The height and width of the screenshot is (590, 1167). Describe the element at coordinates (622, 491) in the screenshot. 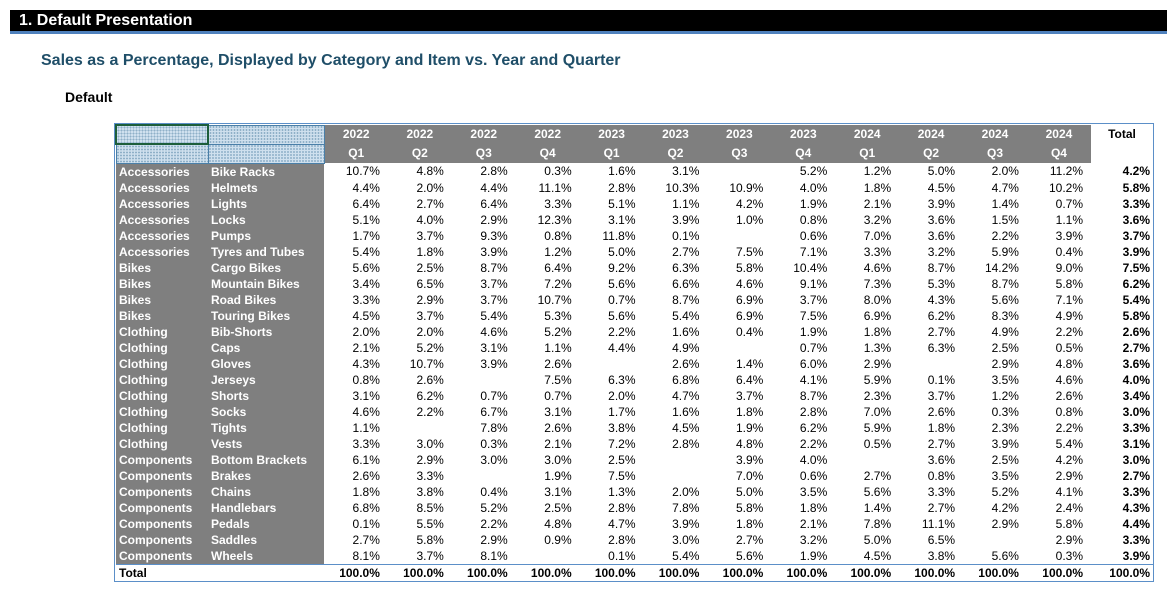

I see `value-cell: 1.3%` at that location.